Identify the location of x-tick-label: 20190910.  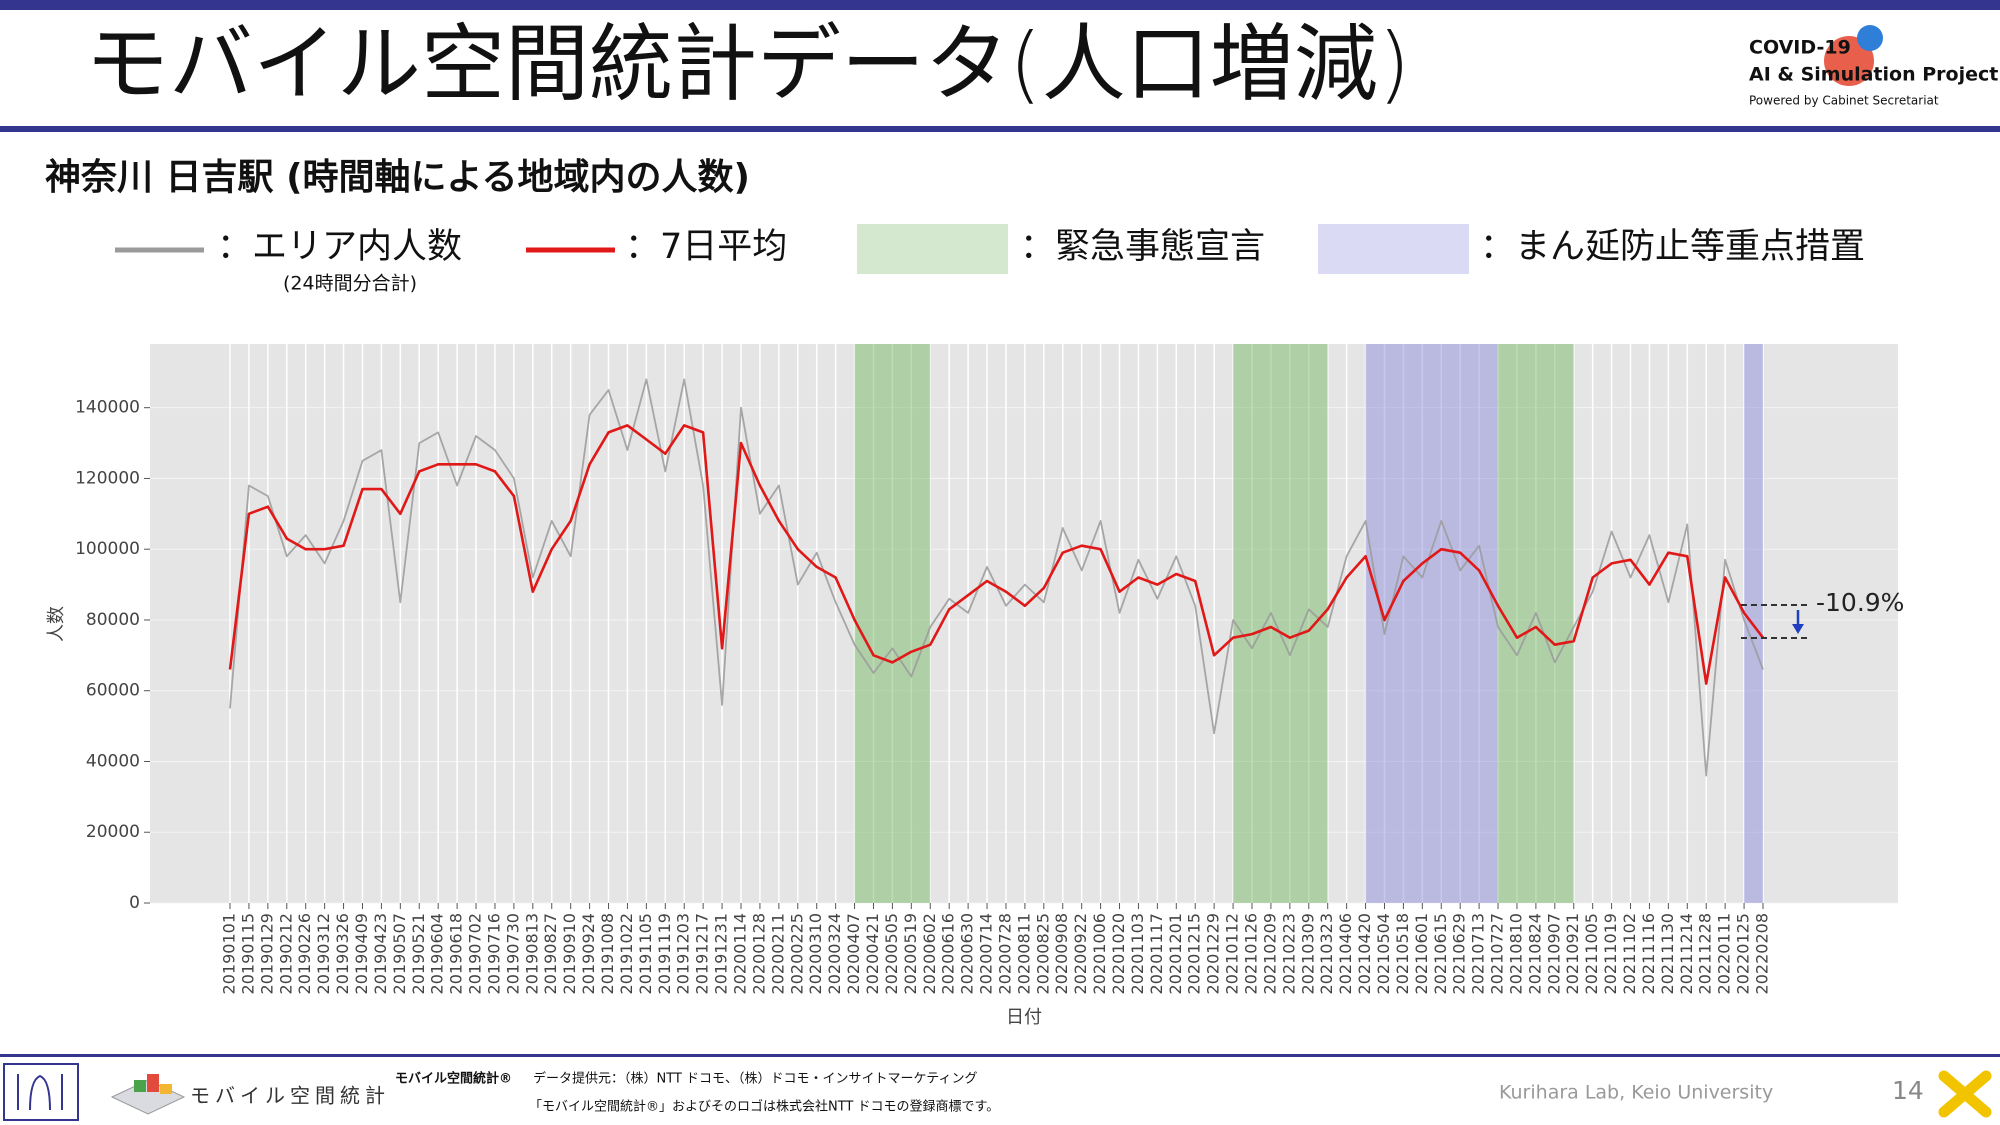
(569, 953).